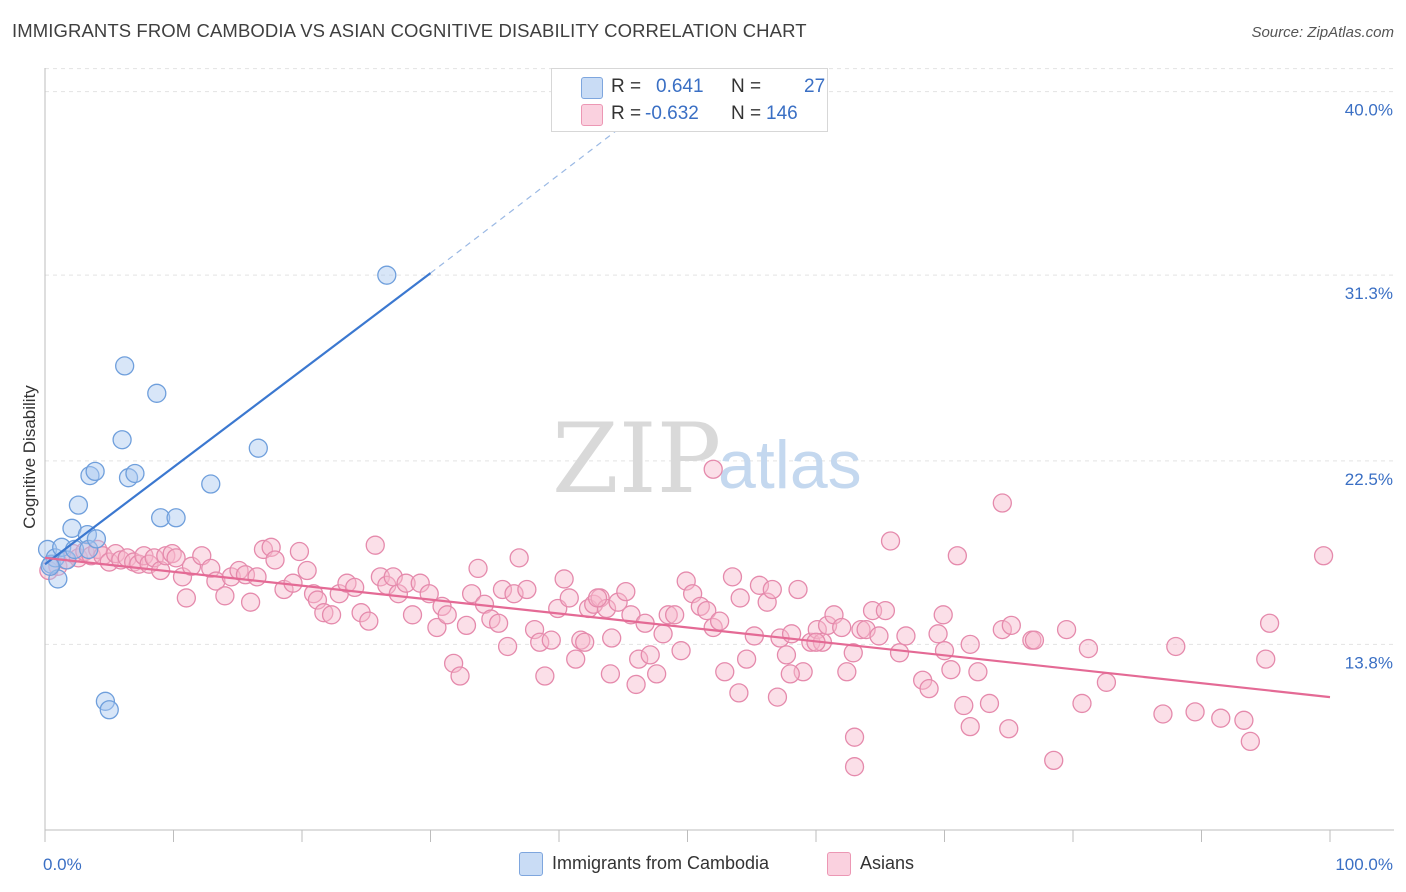 This screenshot has width=1406, height=892. Describe the element at coordinates (62, 864) in the screenshot. I see `x-tick-label: 0.0%` at that location.